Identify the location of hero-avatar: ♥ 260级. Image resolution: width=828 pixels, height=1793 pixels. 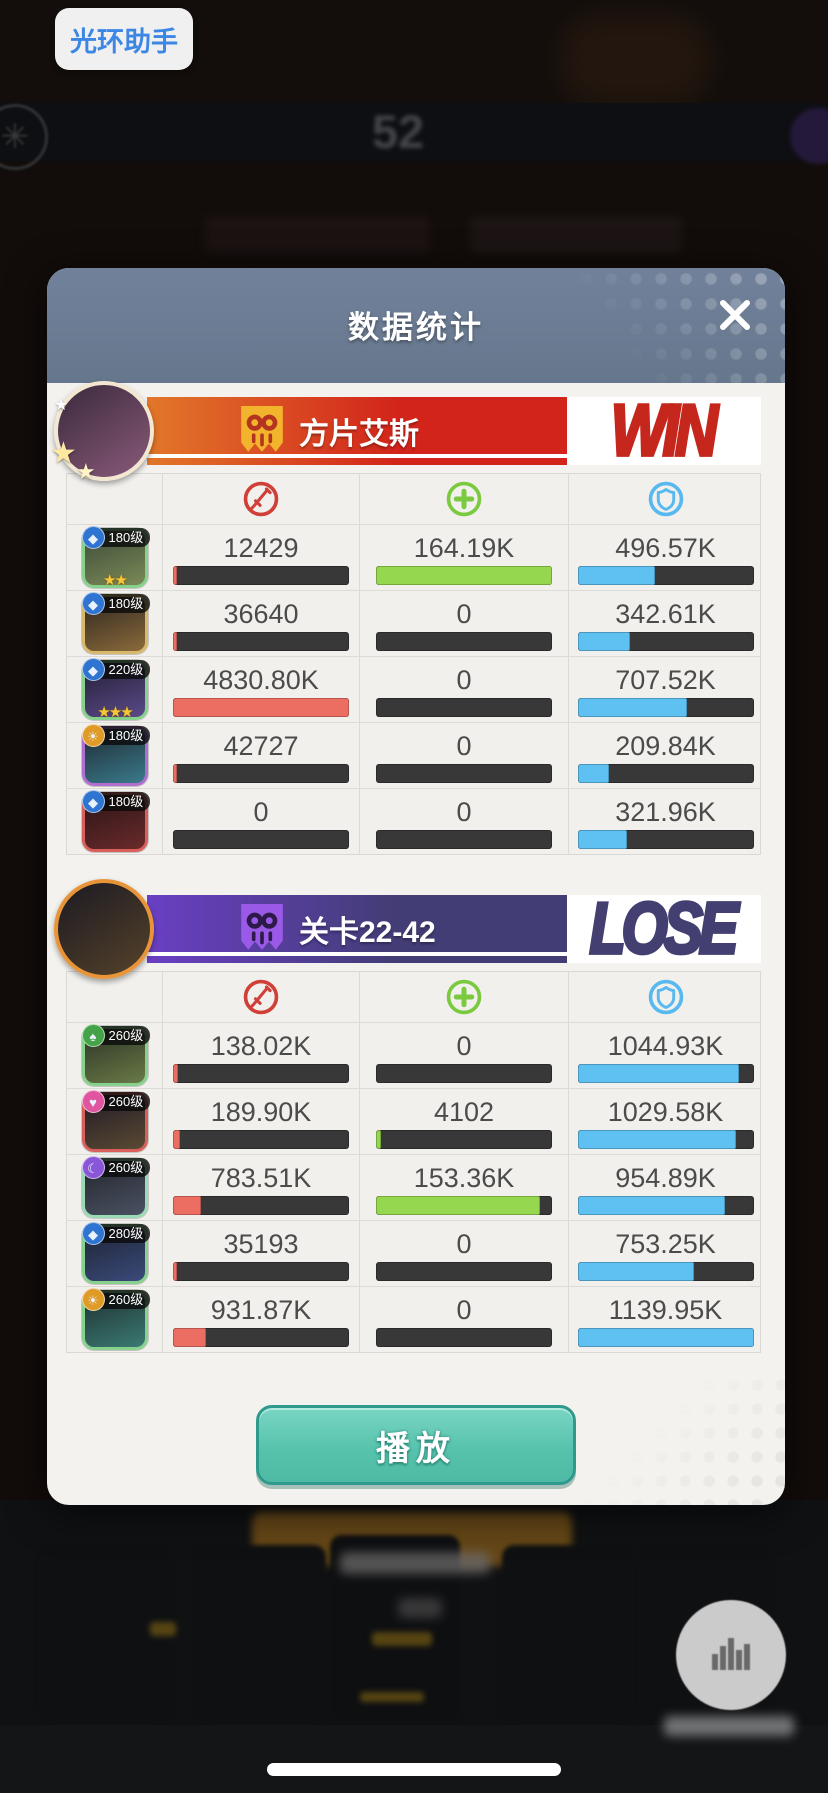
(116, 1121).